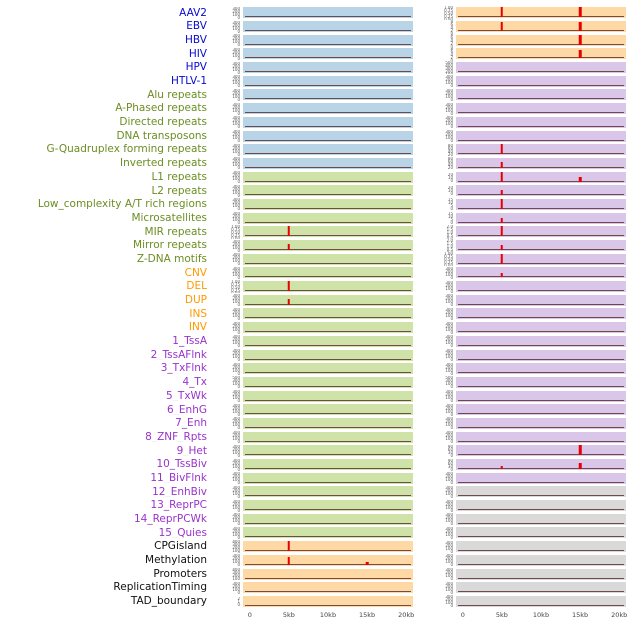 This screenshot has height=630, width=630. I want to click on track-row: 1_TssA 300 200 100 0 300 200 100 0, so click(315, 342).